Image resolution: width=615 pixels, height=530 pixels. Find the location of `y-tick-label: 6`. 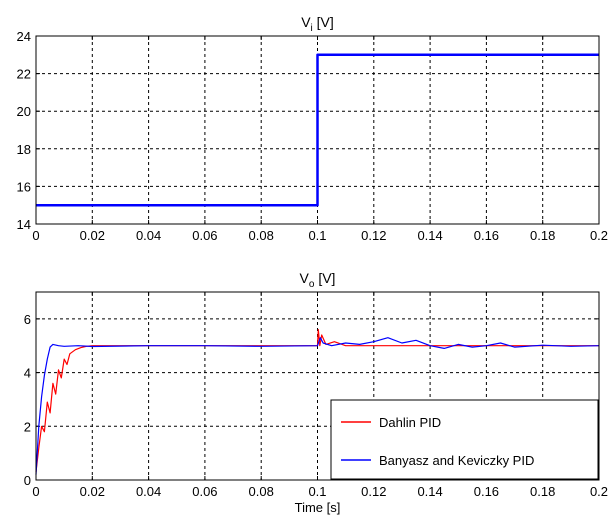

y-tick-label: 6 is located at coordinates (27, 319).